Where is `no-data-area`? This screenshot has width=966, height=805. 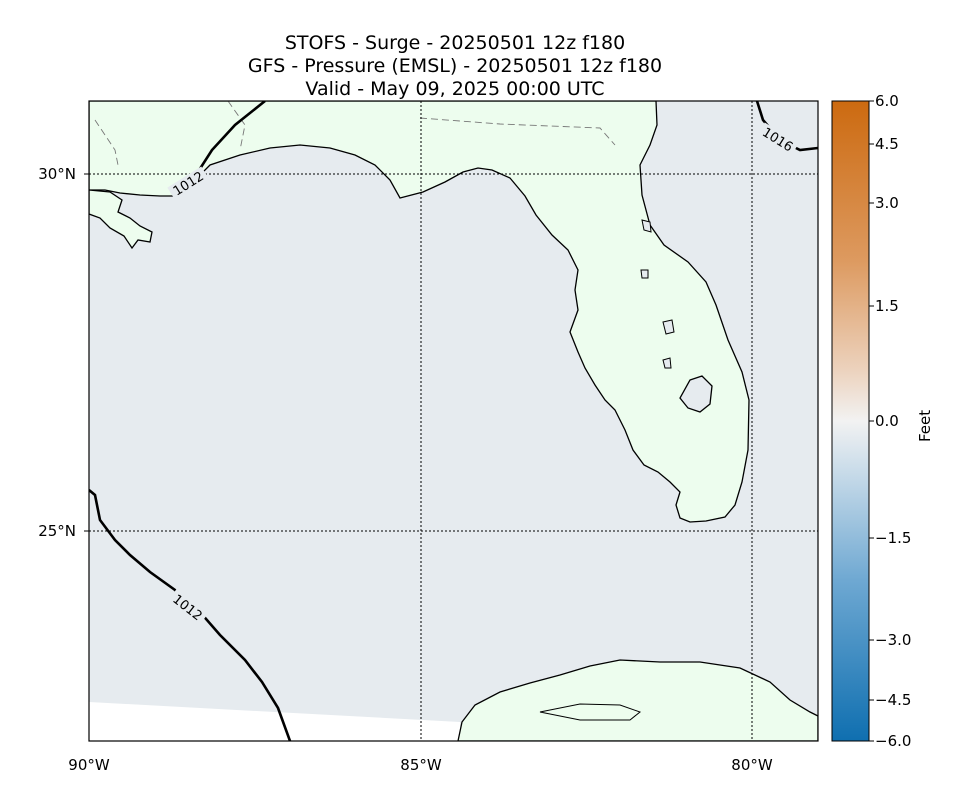 no-data-area is located at coordinates (274, 721).